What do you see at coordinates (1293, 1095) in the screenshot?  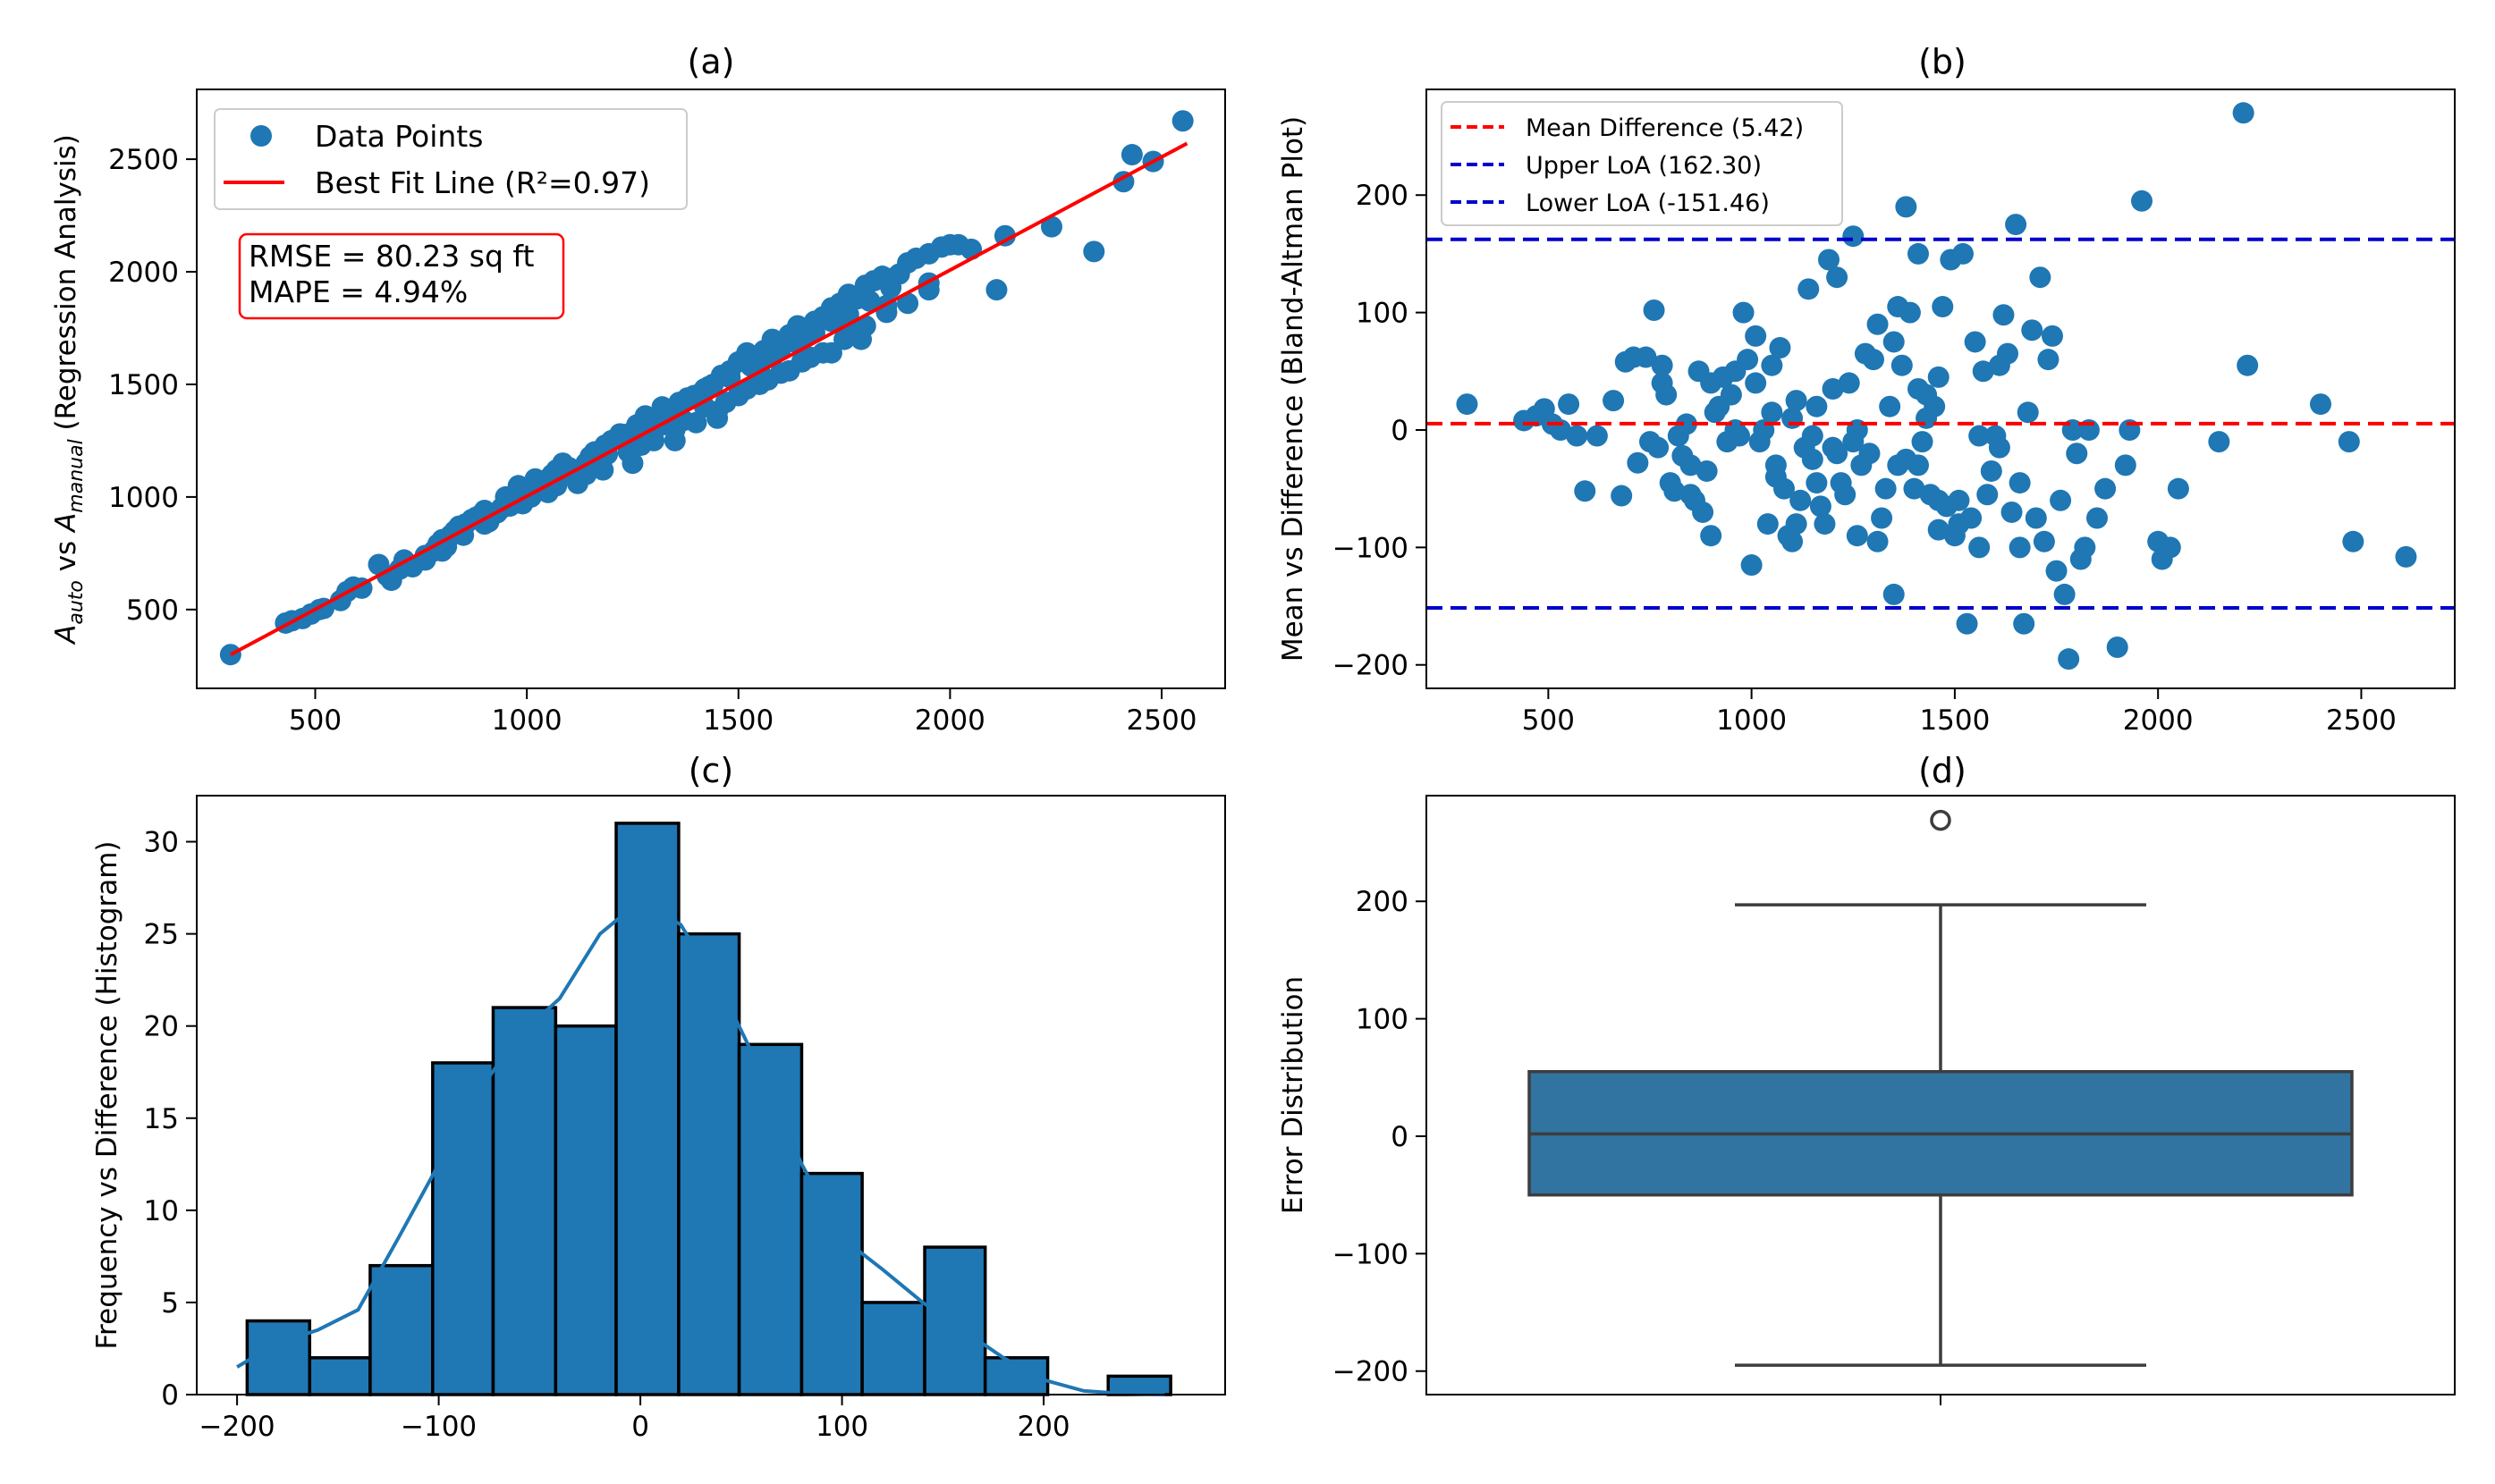 I see `panel-d-y-axis-label: Error Distribution` at bounding box center [1293, 1095].